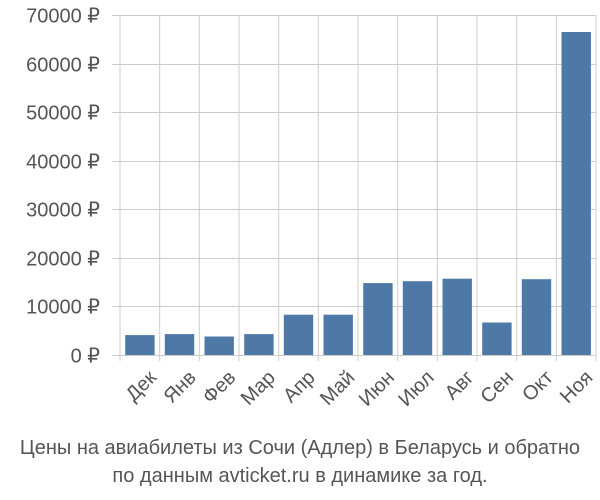  What do you see at coordinates (300, 476) in the screenshot?
I see `chart-caption-line-2: по данным avticket.ru в динамике за год.` at bounding box center [300, 476].